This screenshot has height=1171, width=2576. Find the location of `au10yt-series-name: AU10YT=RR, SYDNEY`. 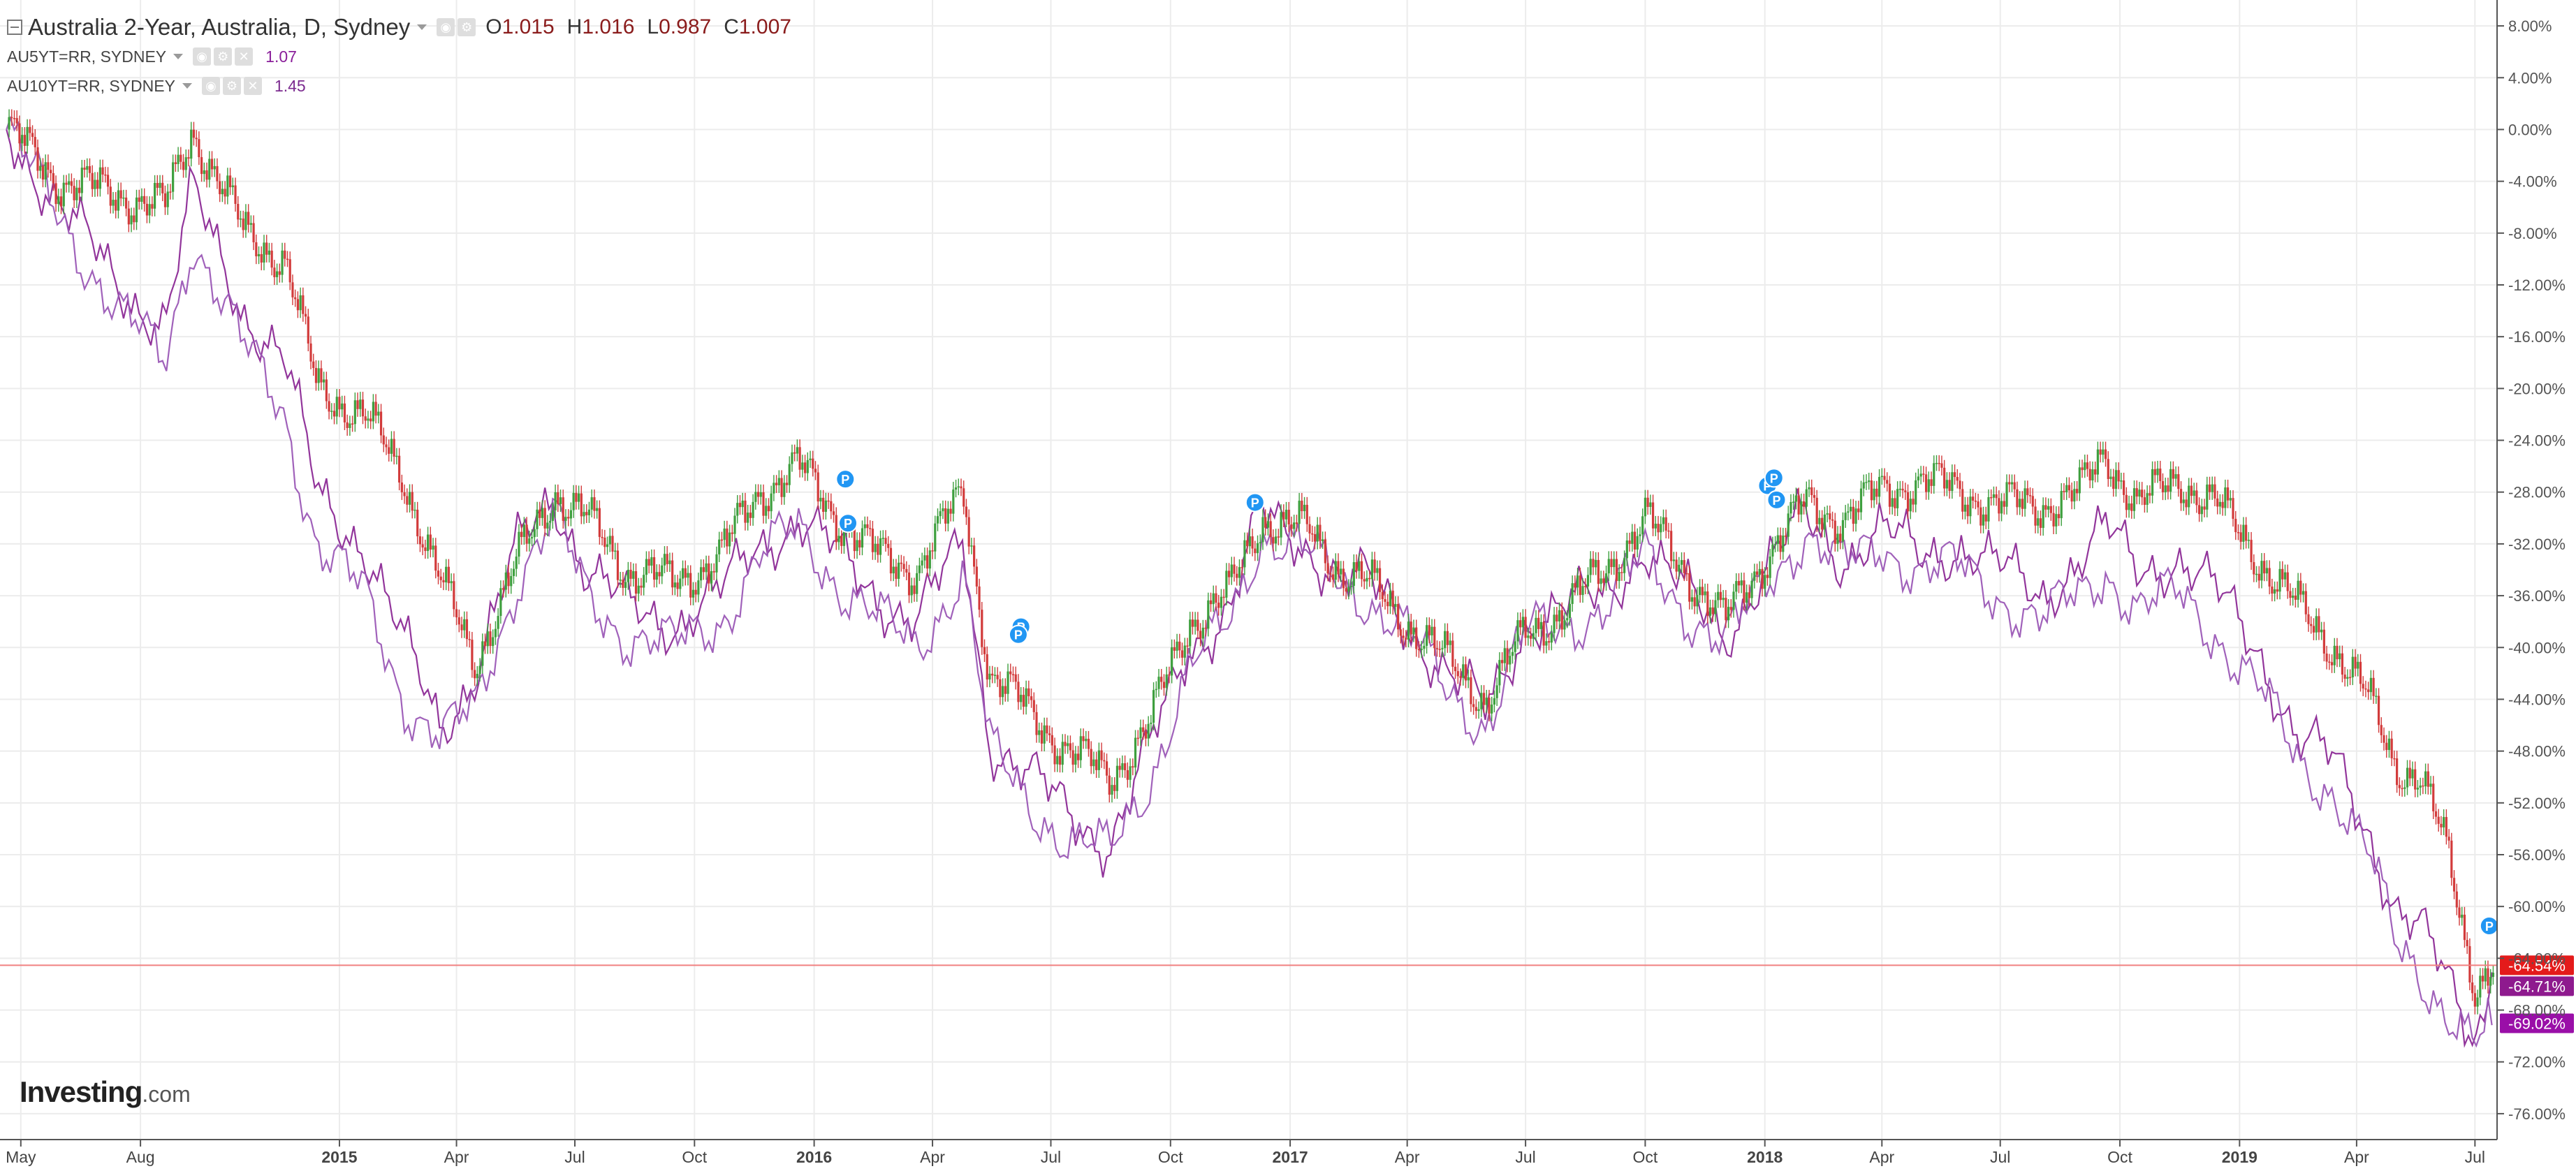

au10yt-series-name: AU10YT=RR, SYDNEY is located at coordinates (91, 85).